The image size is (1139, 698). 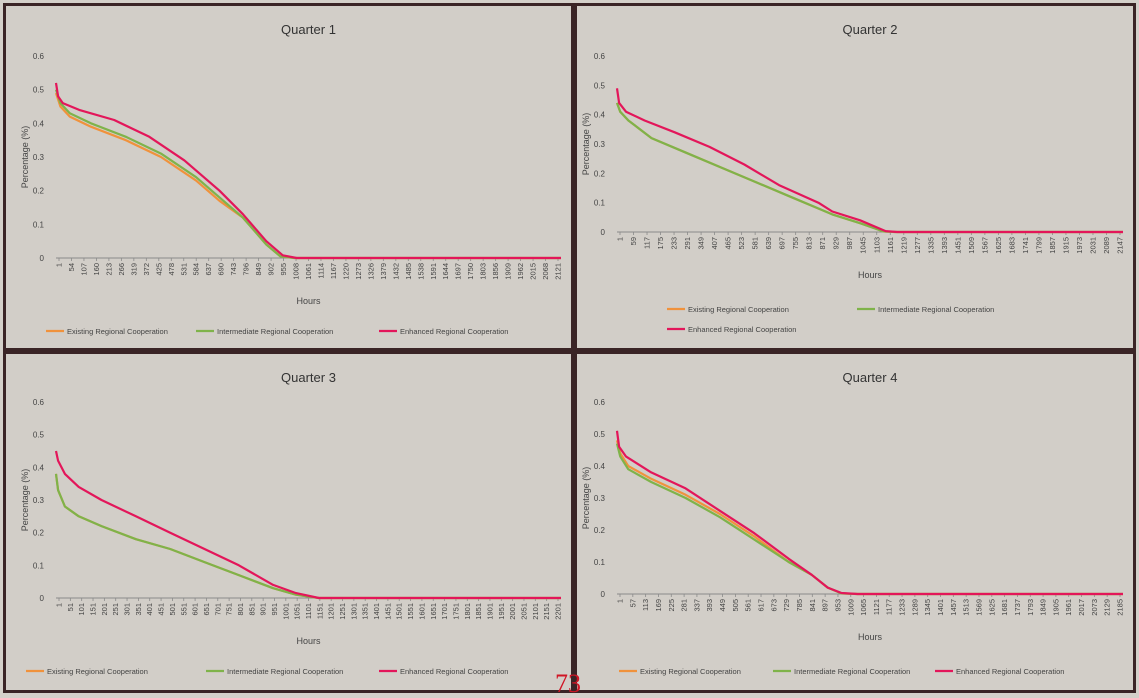 I want to click on x-tick-label: 796, so click(x=246, y=269).